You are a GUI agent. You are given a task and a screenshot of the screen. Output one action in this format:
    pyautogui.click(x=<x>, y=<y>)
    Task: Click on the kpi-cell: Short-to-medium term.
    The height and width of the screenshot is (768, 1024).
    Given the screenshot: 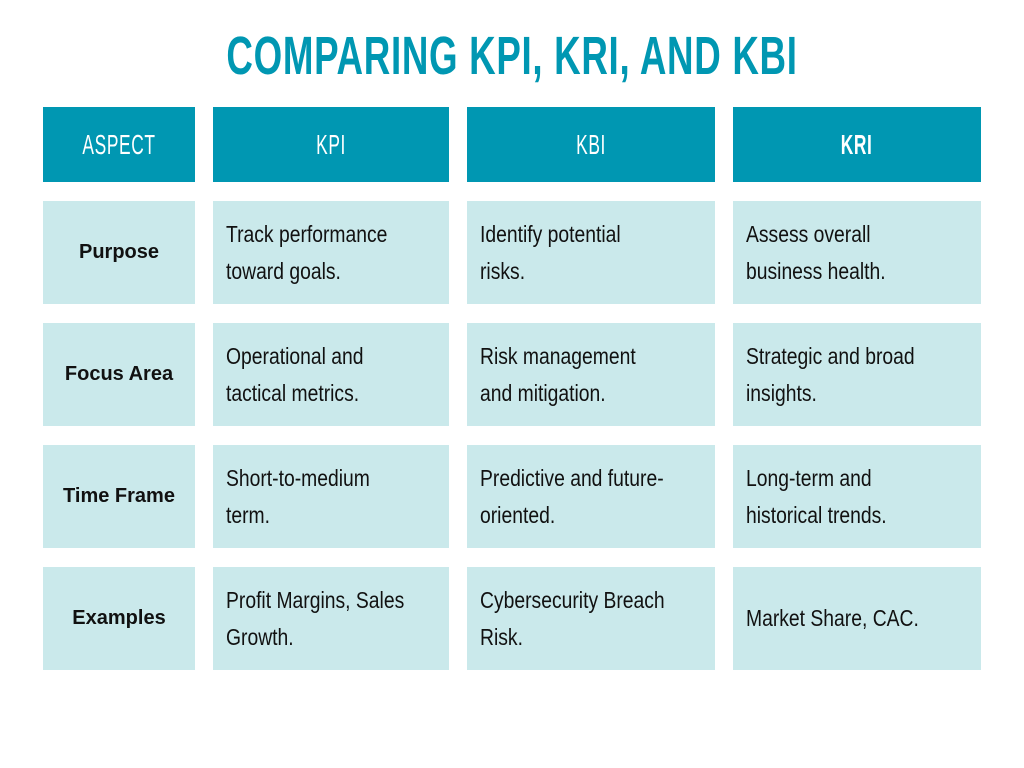 What is the action you would take?
    pyautogui.click(x=331, y=496)
    